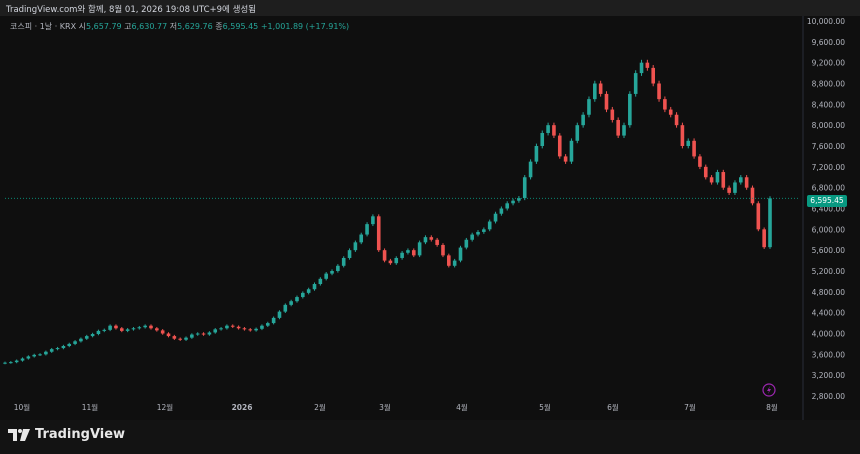 The height and width of the screenshot is (454, 860). I want to click on y-tick-label: 4,400.00, so click(829, 313).